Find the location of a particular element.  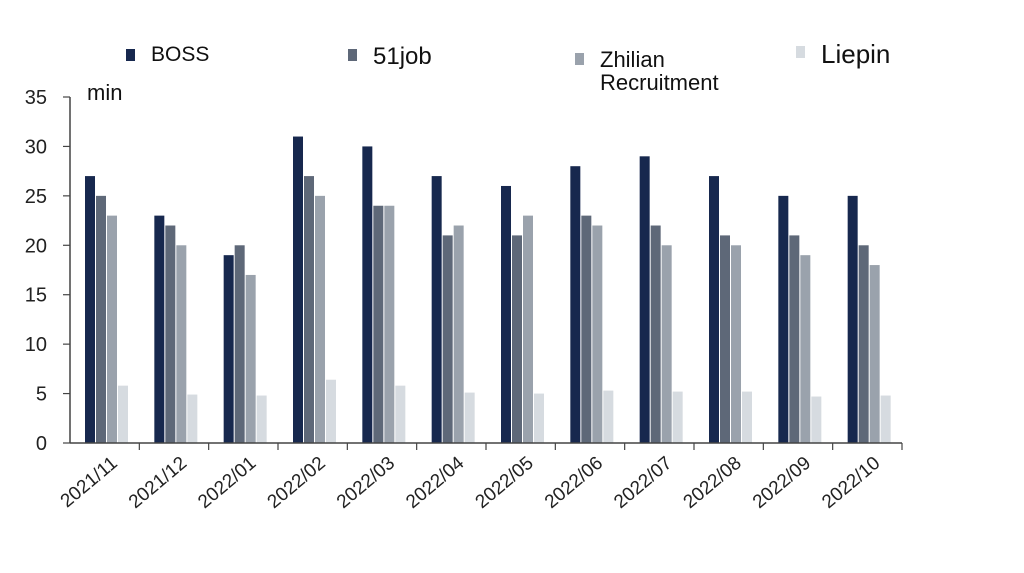

y-tick-label: 5 is located at coordinates (41, 395).